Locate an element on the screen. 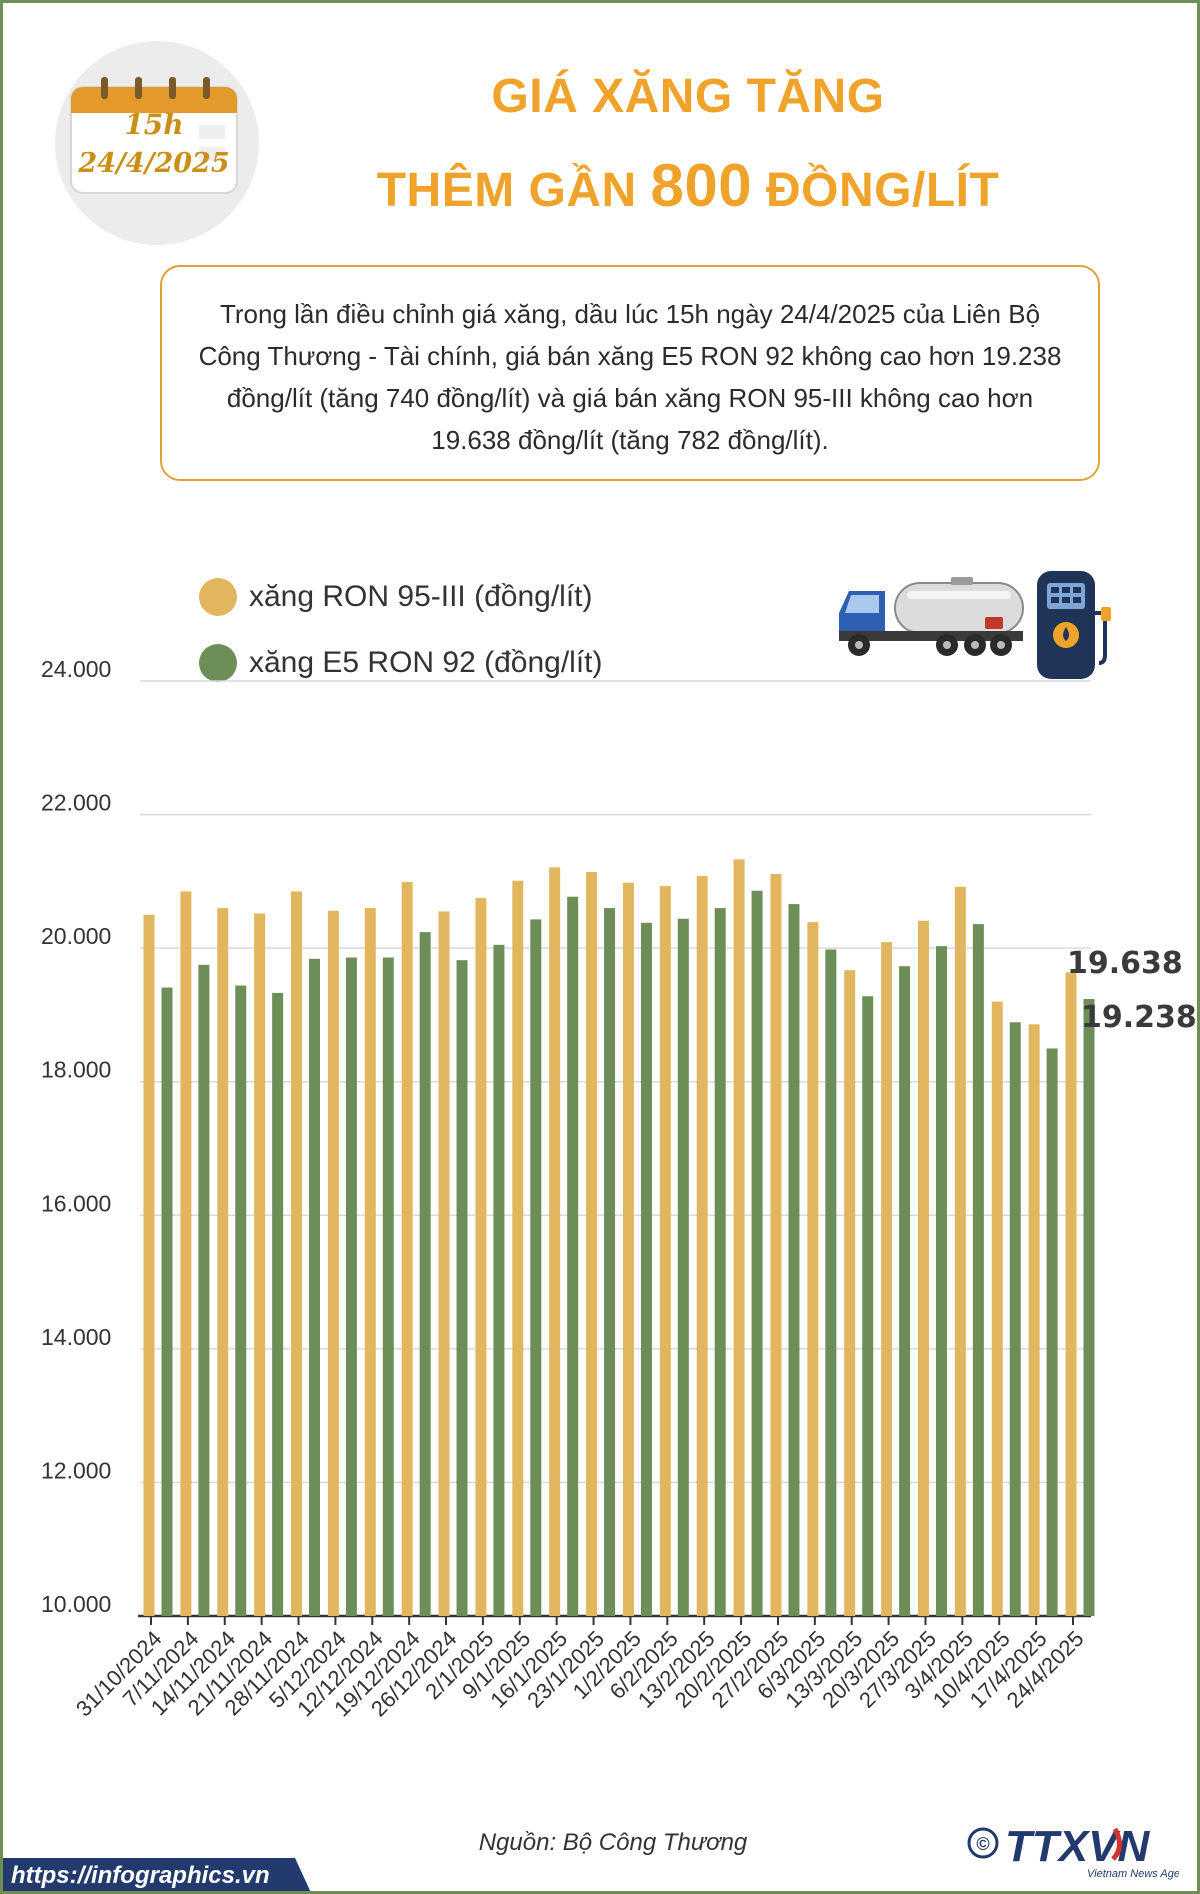  ttxvn-logo: © TTXVN Vietnam News Agency is located at coordinates (1073, 1851).